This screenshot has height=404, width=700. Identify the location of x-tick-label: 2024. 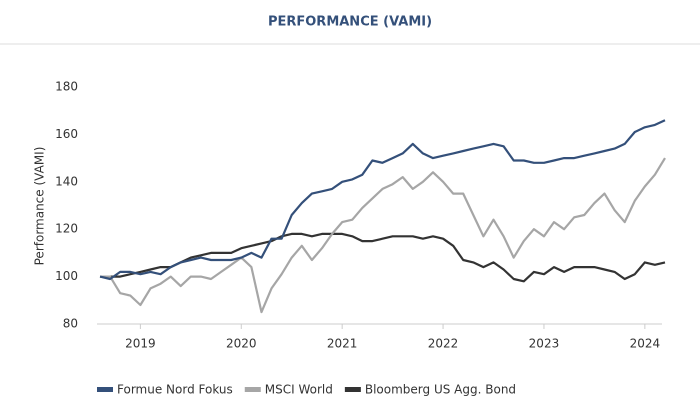
(645, 344).